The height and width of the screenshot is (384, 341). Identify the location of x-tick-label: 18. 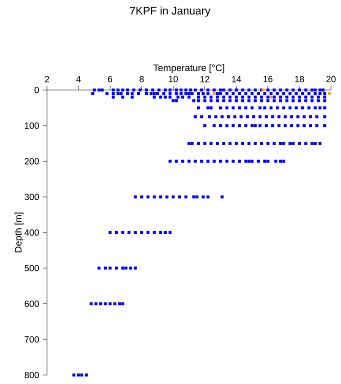
(299, 79).